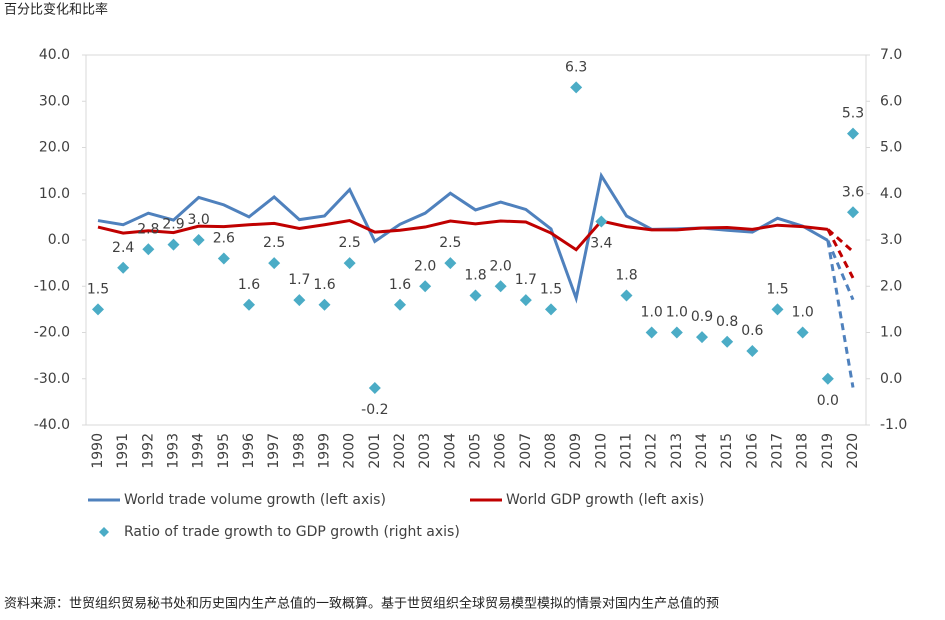 Image resolution: width=945 pixels, height=620 pixels. What do you see at coordinates (476, 451) in the screenshot?
I see `x-tick-label: 2005` at bounding box center [476, 451].